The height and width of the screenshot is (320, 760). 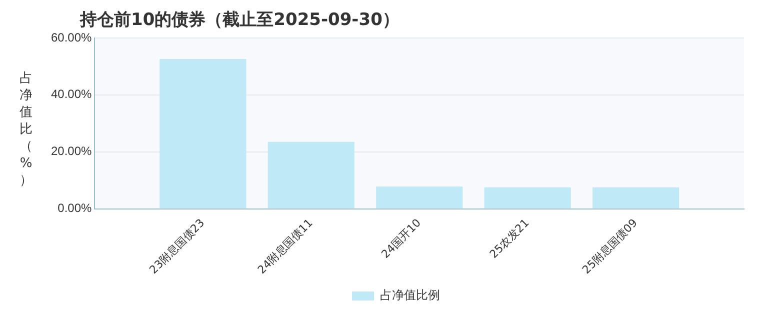 What do you see at coordinates (285, 246) in the screenshot?
I see `x-tick-label: 24附息国债11` at bounding box center [285, 246].